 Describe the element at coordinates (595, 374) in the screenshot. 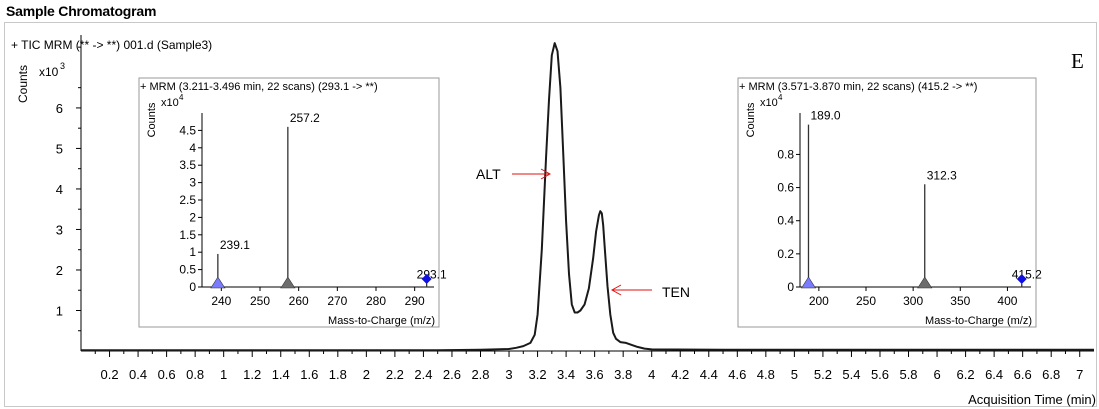

I see `main-x-tick-label: 3.6` at that location.